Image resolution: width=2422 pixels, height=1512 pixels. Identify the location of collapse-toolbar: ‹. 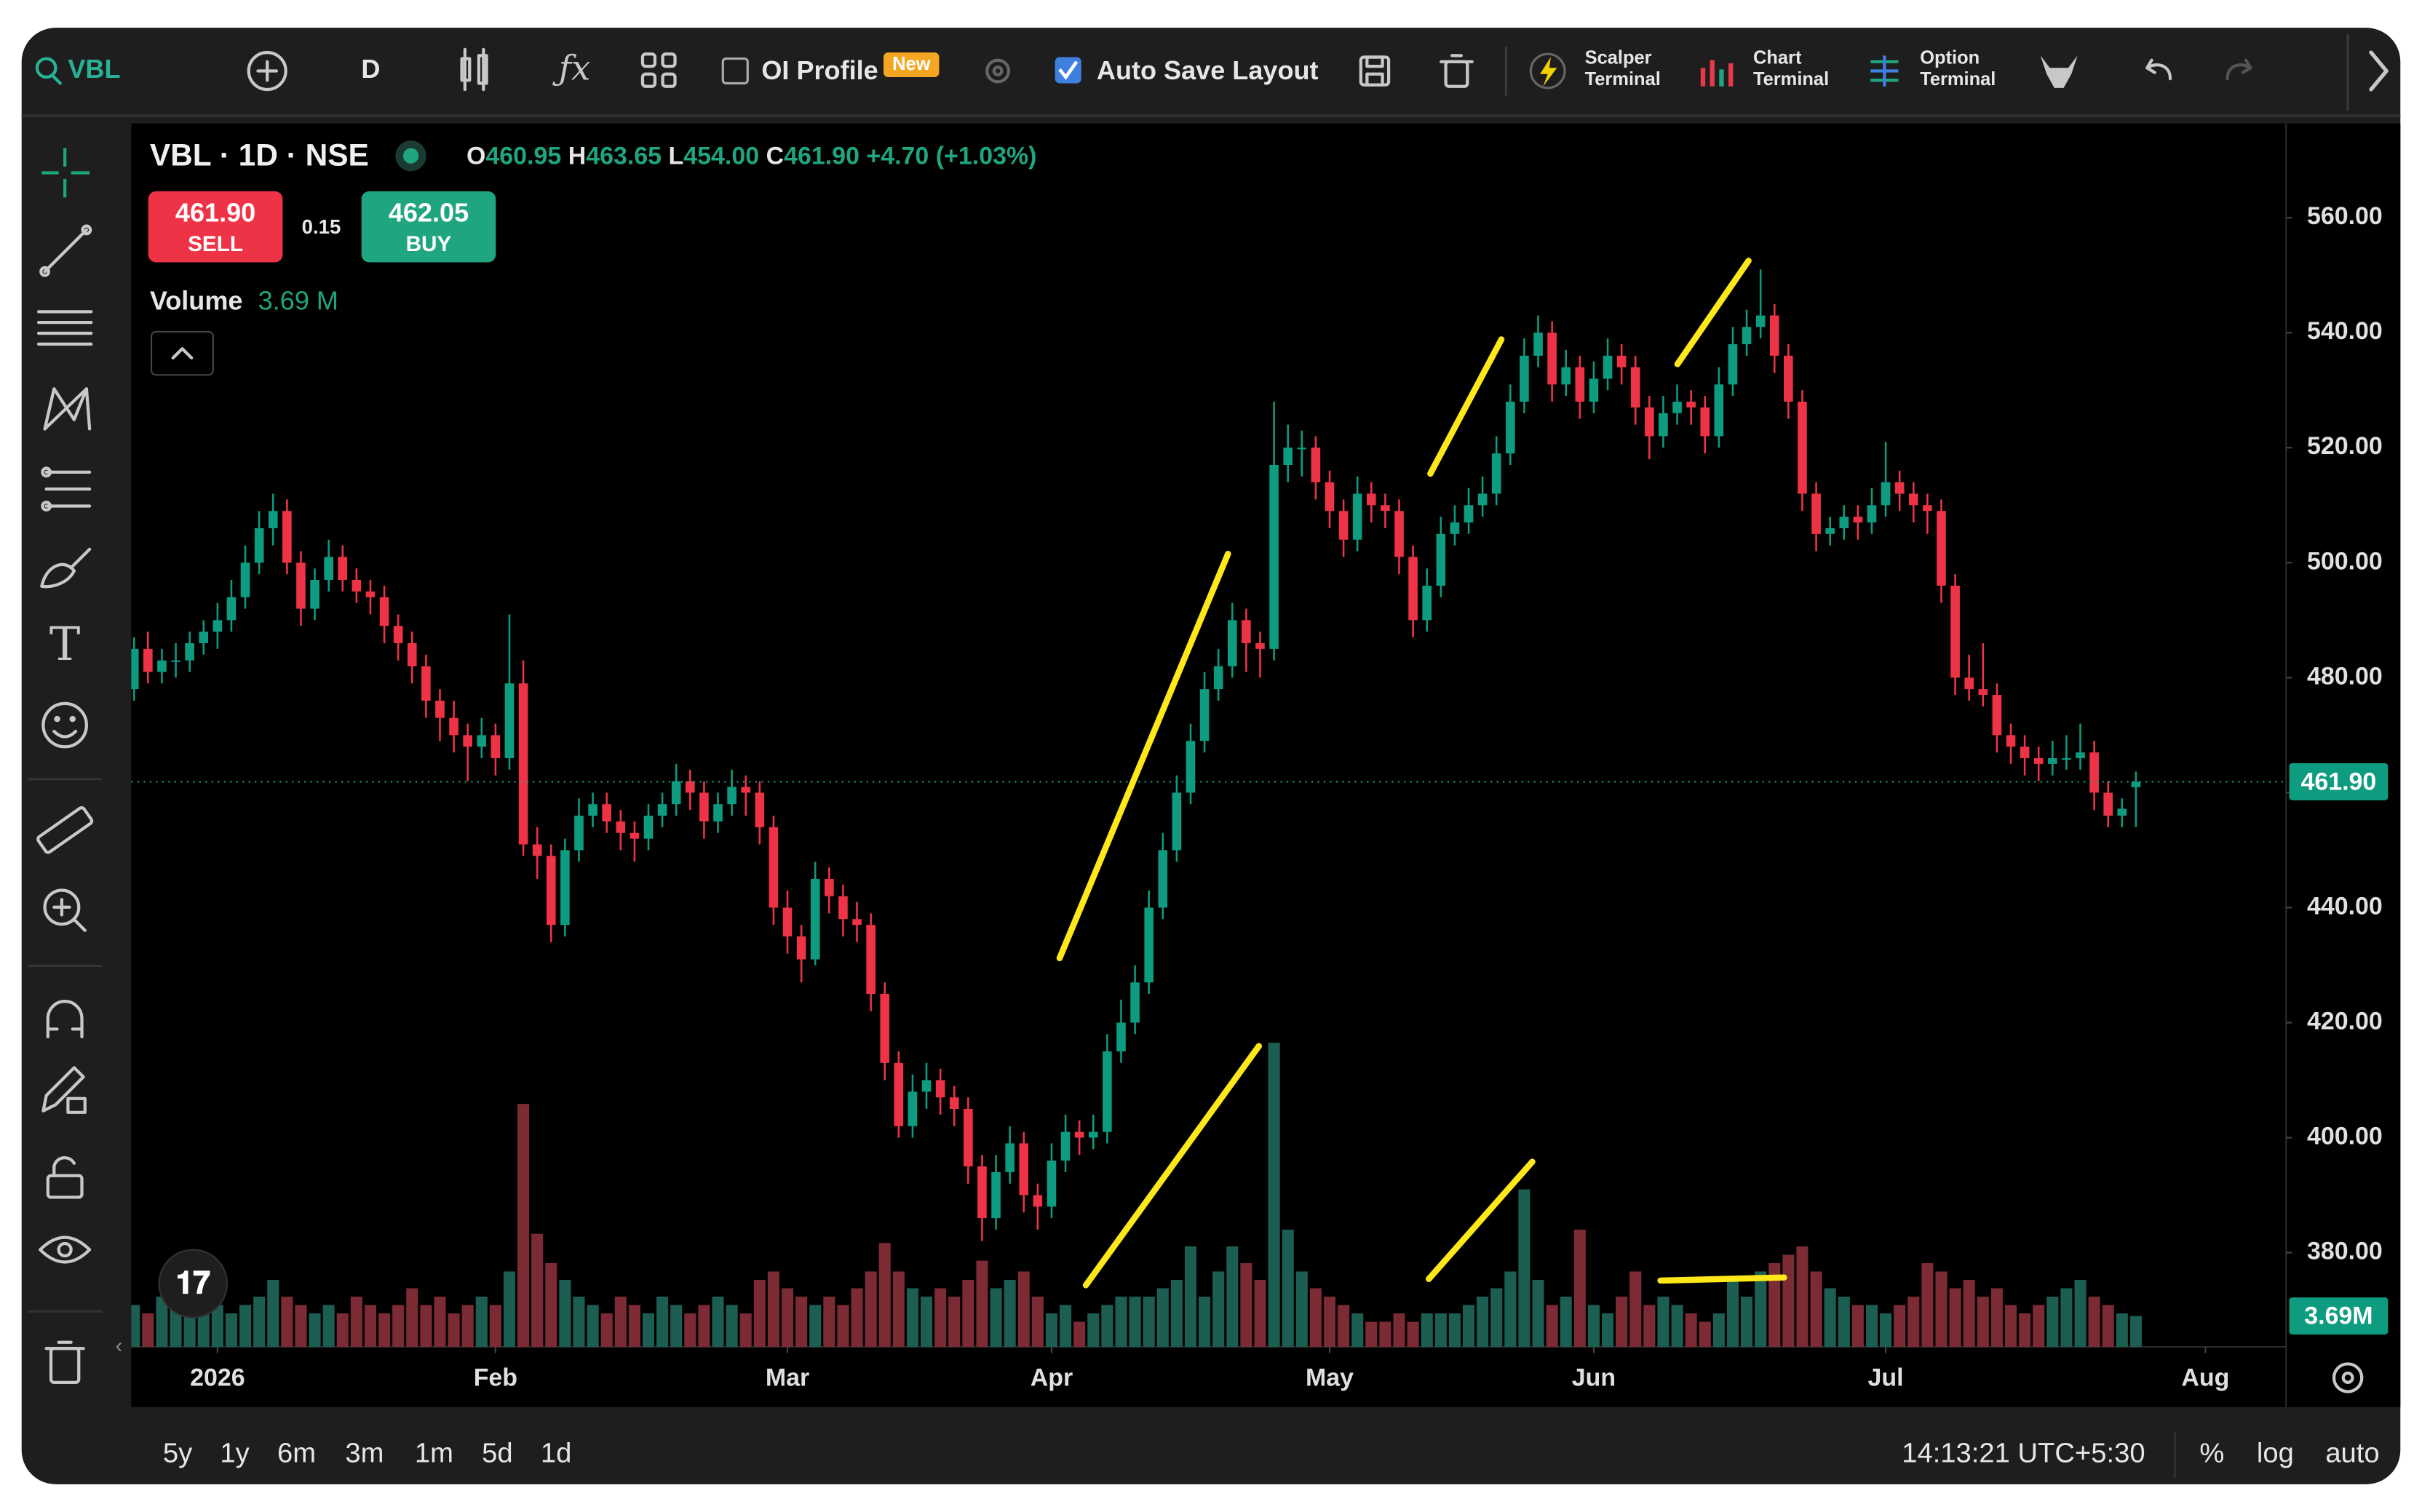
(119, 1346).